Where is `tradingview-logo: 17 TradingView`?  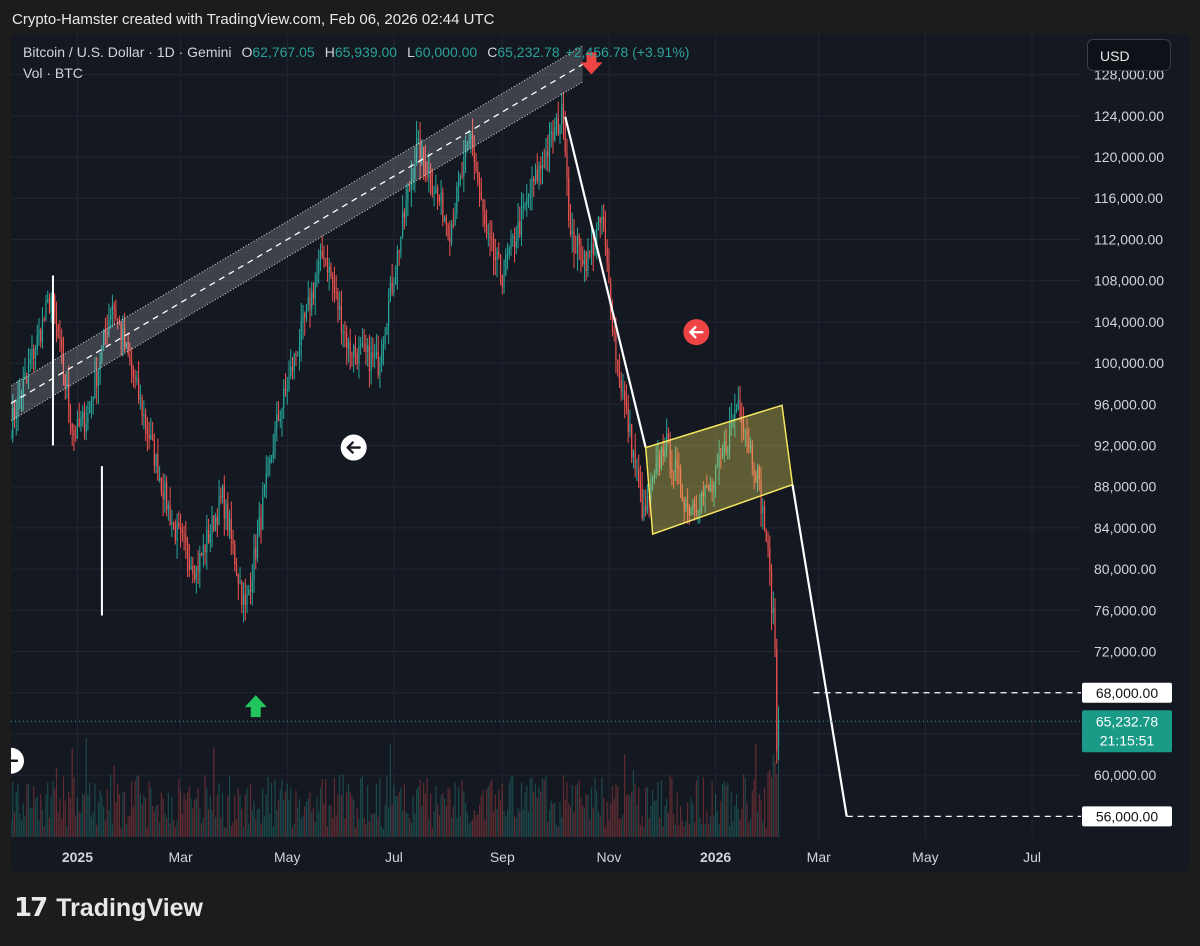 tradingview-logo: 17 TradingView is located at coordinates (108, 908).